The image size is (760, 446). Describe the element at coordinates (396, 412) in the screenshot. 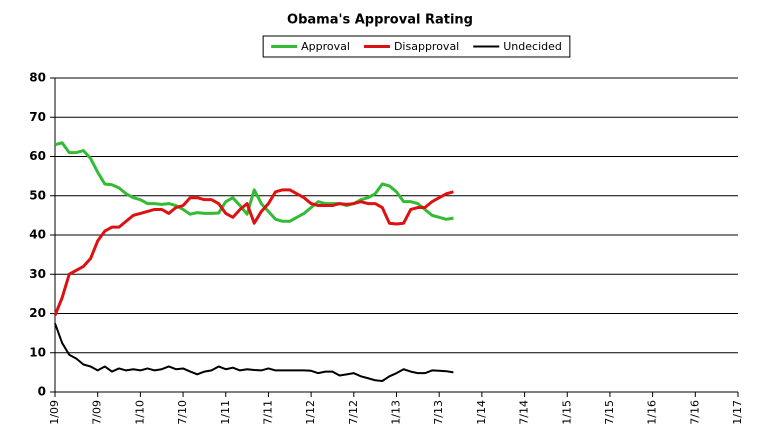

I see `x-tick-label: 1/13` at that location.